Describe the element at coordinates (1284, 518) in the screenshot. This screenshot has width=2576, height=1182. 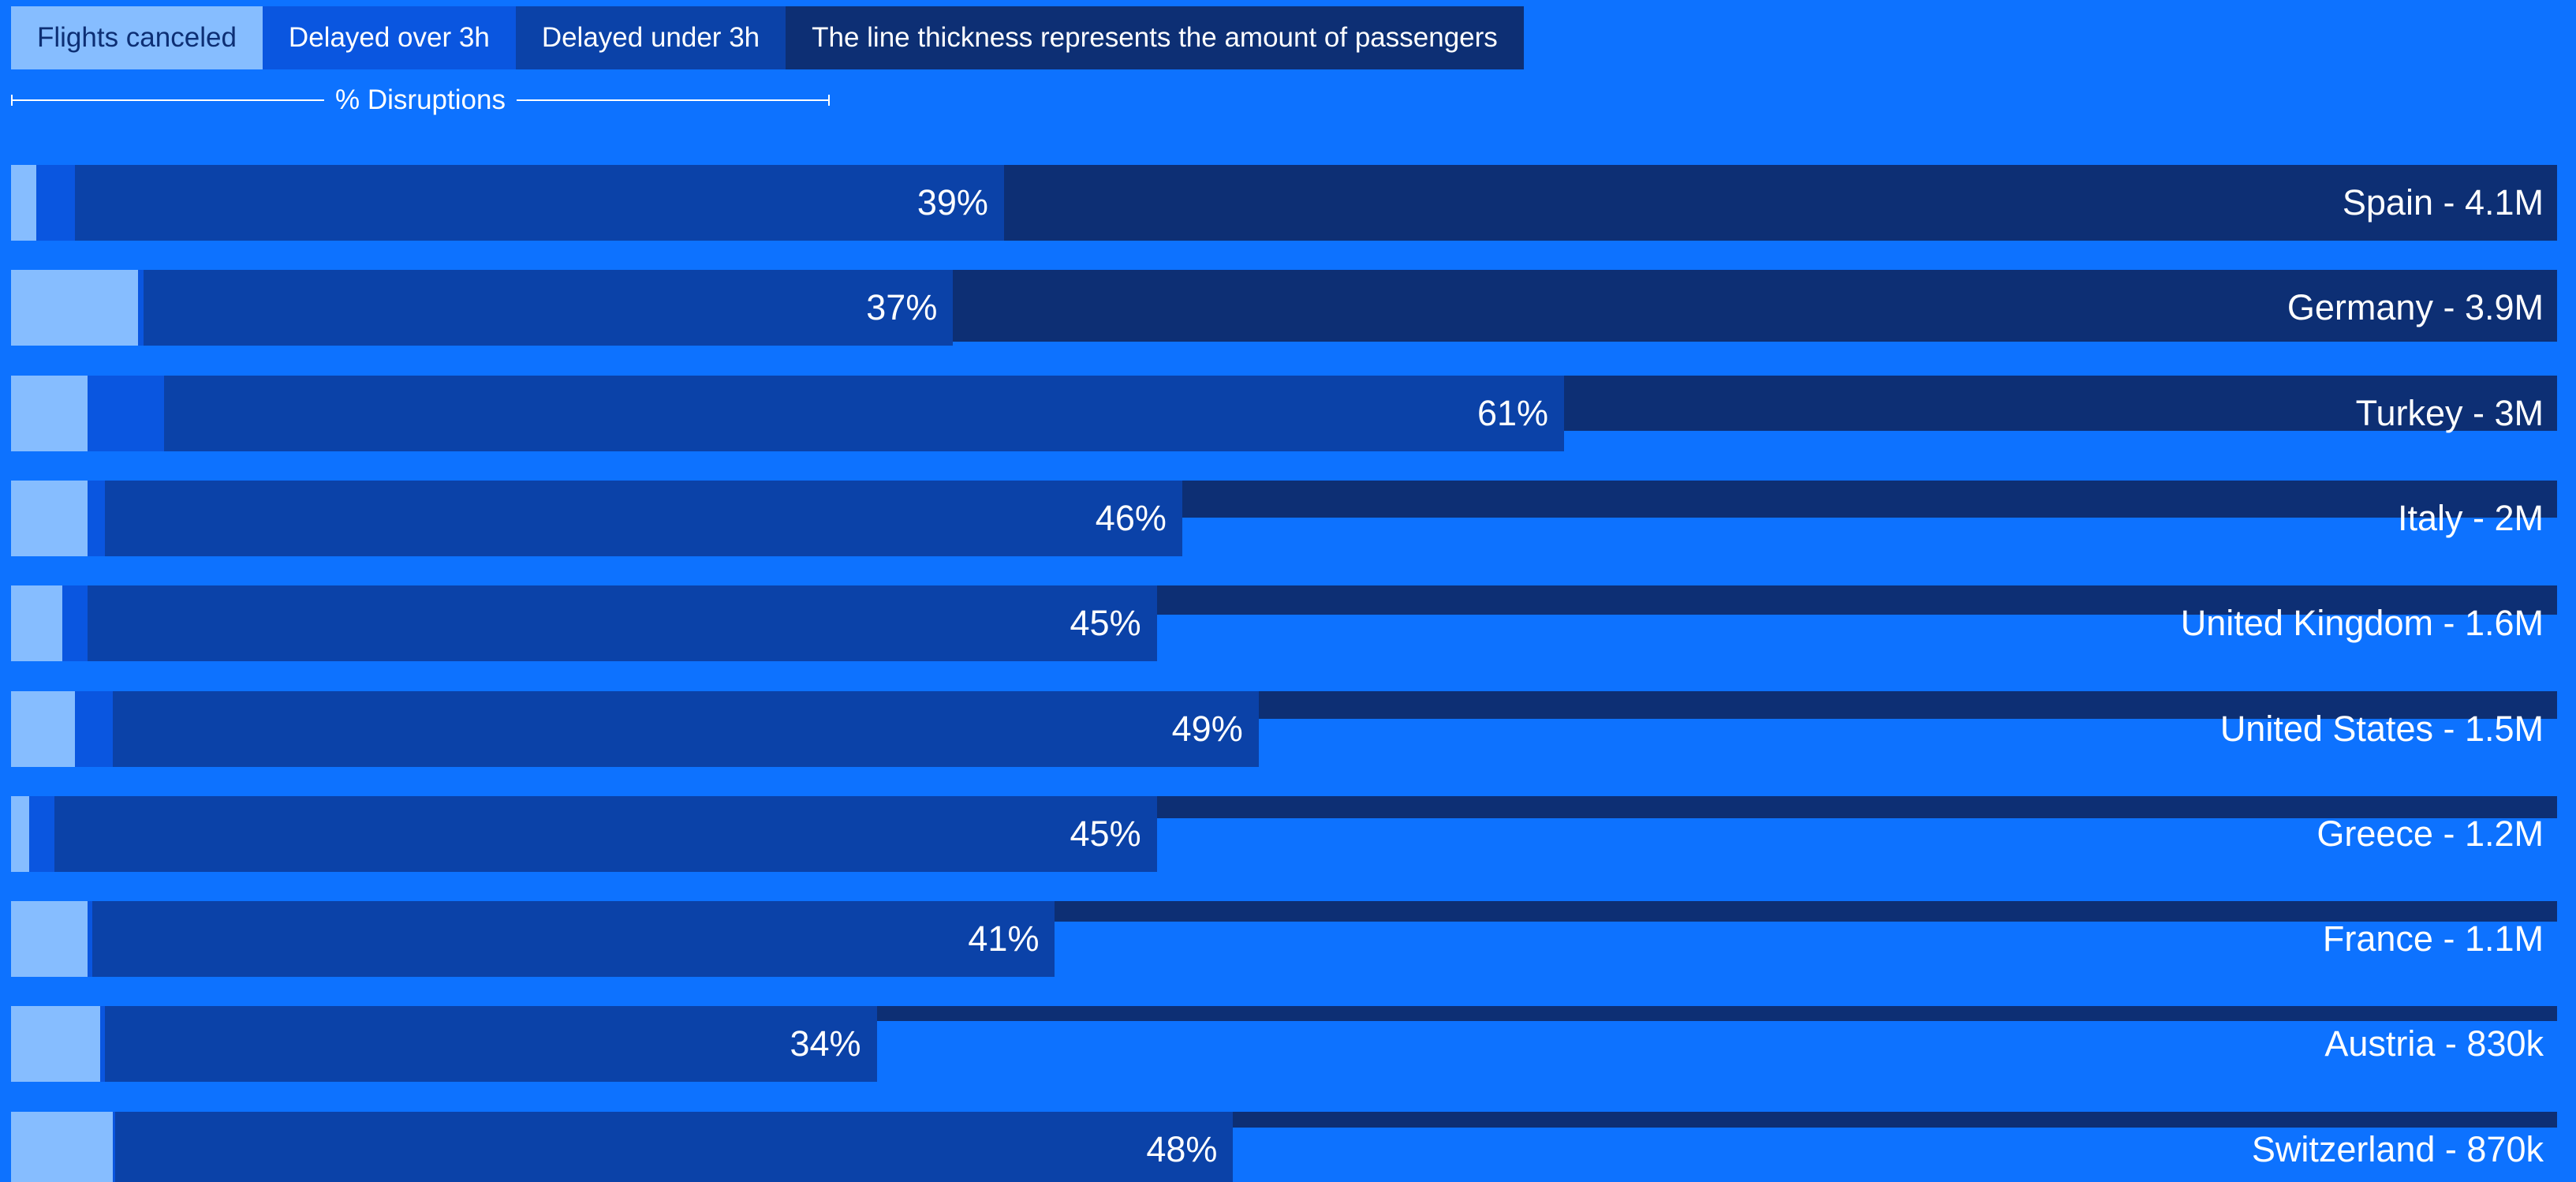
I see `bar-row-italy: 46% Italy - 2M` at that location.